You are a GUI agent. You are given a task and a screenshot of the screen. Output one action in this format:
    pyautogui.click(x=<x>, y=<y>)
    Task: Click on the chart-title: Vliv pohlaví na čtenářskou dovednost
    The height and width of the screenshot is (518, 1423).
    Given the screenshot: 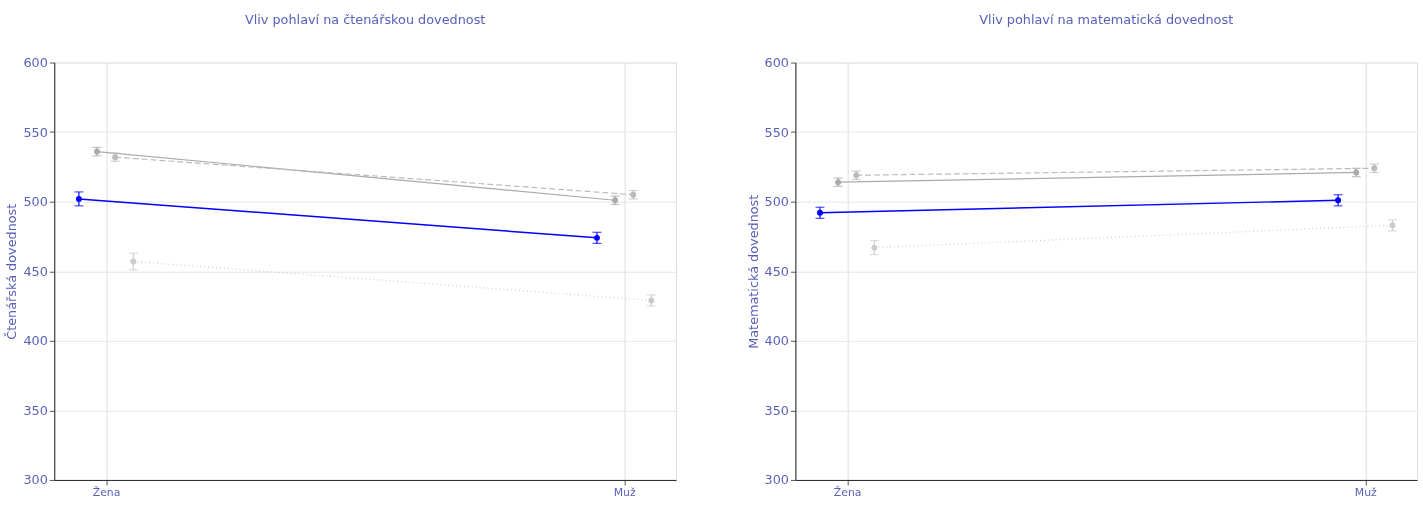 What is the action you would take?
    pyautogui.click(x=365, y=20)
    